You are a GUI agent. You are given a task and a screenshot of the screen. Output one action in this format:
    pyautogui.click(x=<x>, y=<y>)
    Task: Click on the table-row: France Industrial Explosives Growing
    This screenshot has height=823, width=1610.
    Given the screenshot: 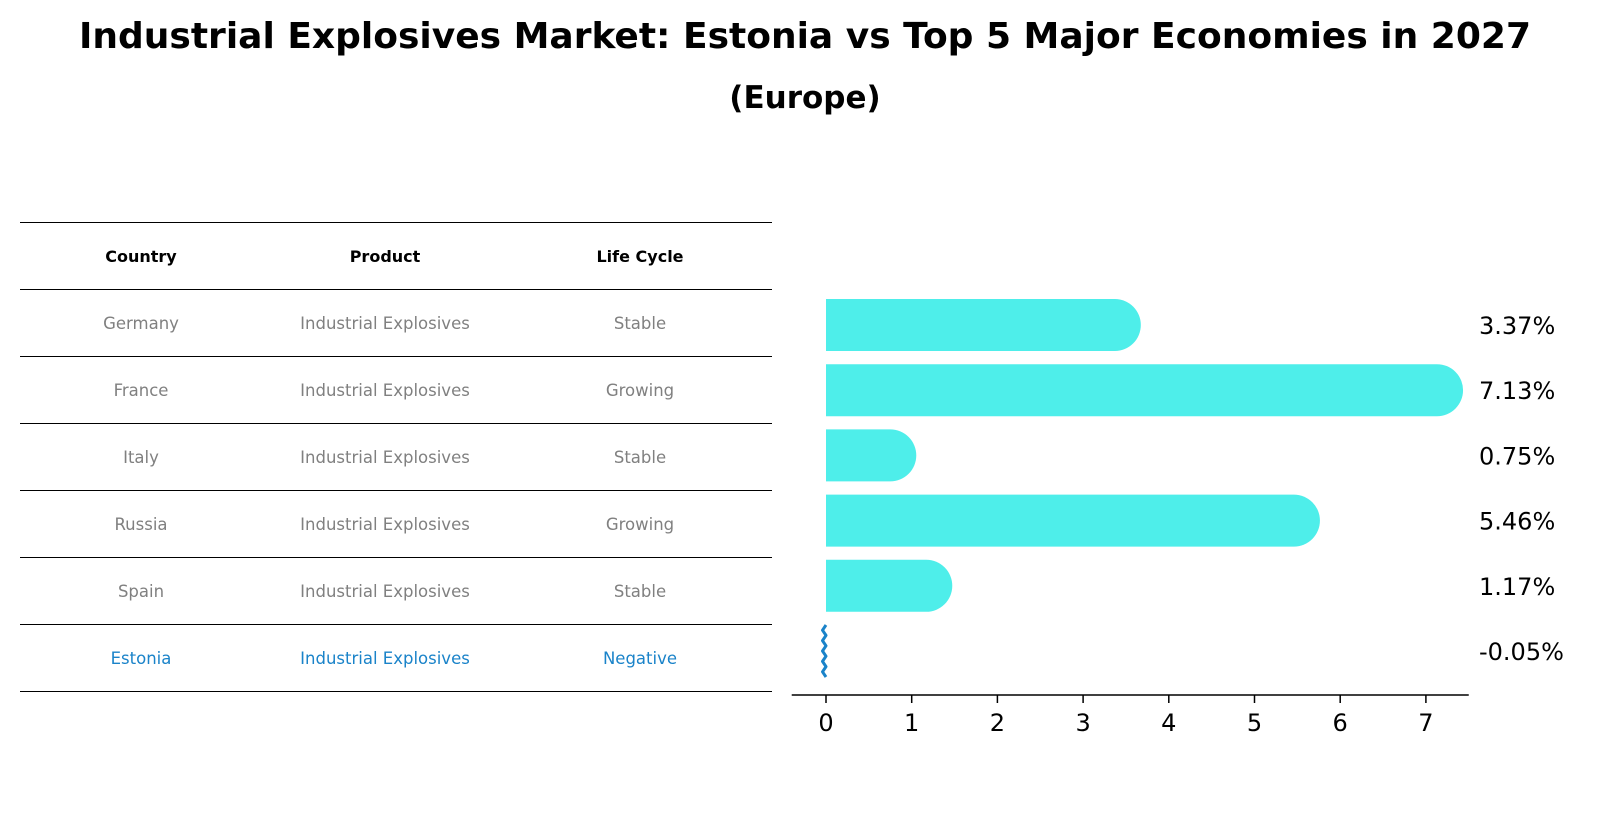 What is the action you would take?
    pyautogui.click(x=396, y=390)
    